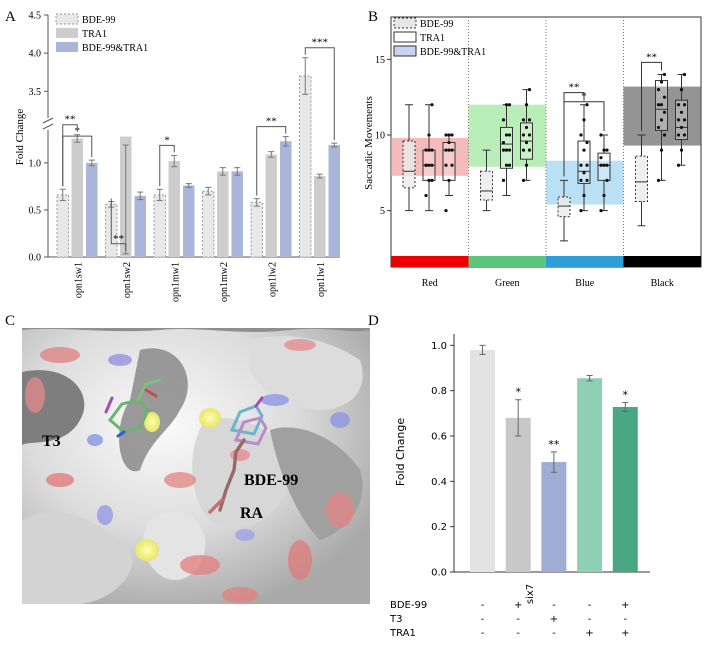 The height and width of the screenshot is (648, 719). I want to click on c-ligand-ra, so click(227, 476).